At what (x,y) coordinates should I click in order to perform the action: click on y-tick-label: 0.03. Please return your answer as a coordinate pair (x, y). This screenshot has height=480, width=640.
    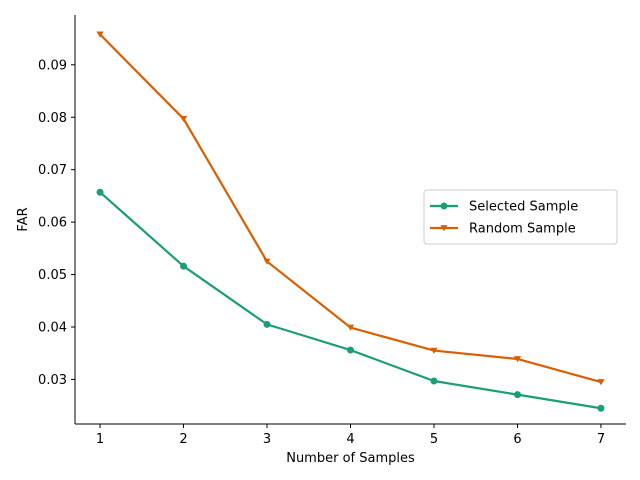
    Looking at the image, I should click on (52, 380).